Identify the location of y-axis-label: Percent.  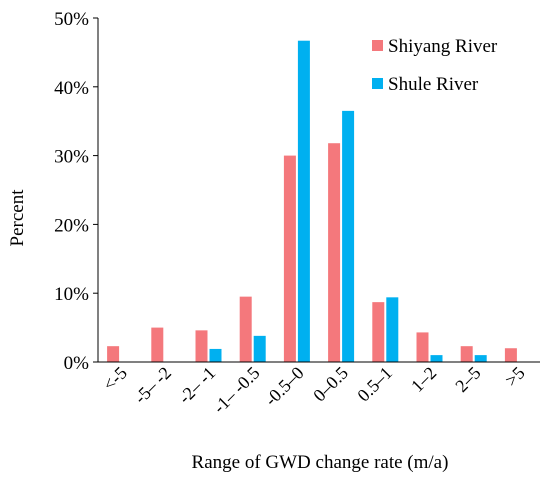
(17, 218).